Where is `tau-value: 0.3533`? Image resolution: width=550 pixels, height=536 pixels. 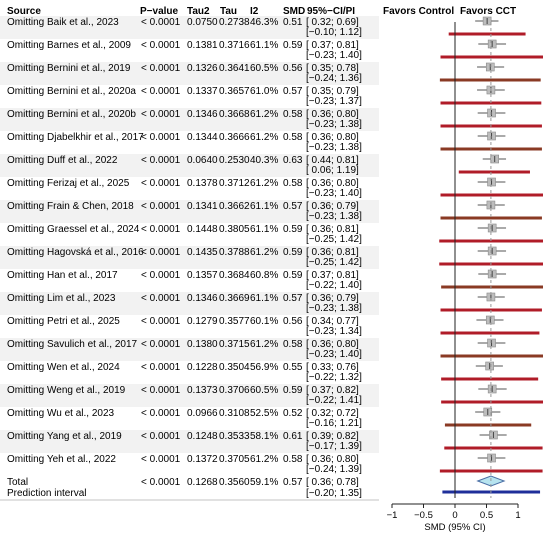
tau-value: 0.3533 is located at coordinates (234, 436).